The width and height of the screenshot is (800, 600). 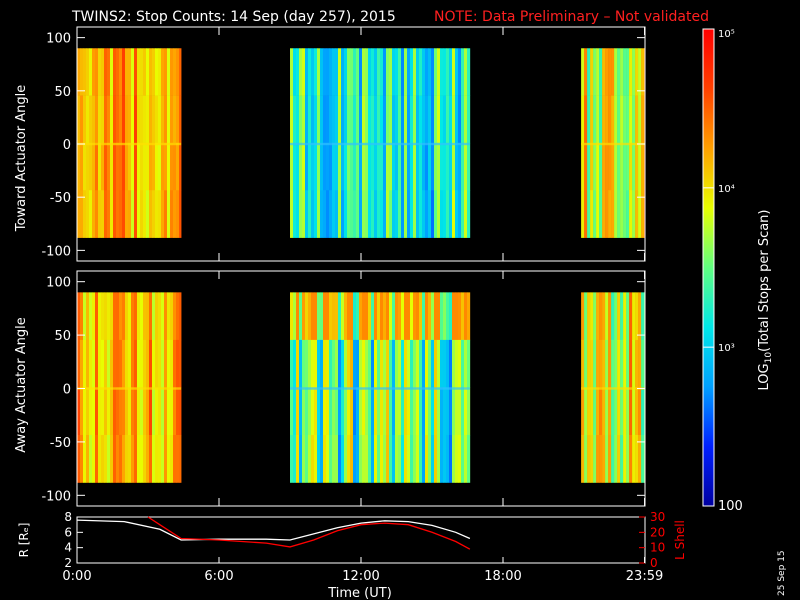 What do you see at coordinates (67, 390) in the screenshot?
I see `away-ytick-label: 0` at bounding box center [67, 390].